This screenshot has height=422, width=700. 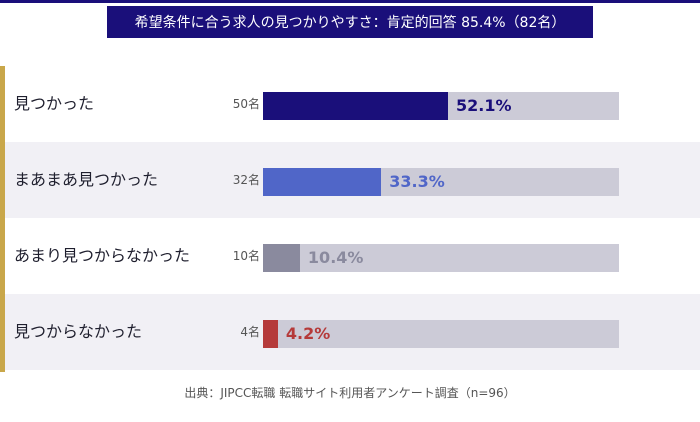 What do you see at coordinates (350, 22) in the screenshot?
I see `chart-title: 希望条件に合う求人の見つかりやすさ：肯定的回答 85.4%（82名）` at bounding box center [350, 22].